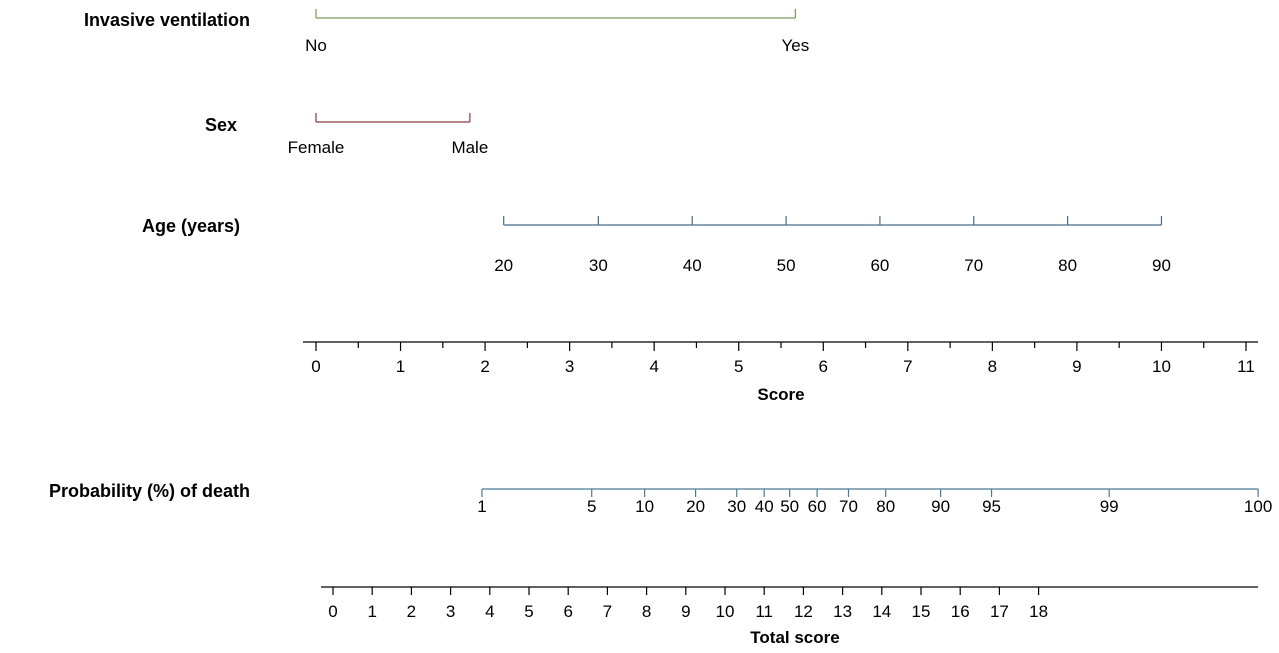 The height and width of the screenshot is (653, 1279). Describe the element at coordinates (653, 366) in the screenshot. I see `score-tick-label: 4` at that location.